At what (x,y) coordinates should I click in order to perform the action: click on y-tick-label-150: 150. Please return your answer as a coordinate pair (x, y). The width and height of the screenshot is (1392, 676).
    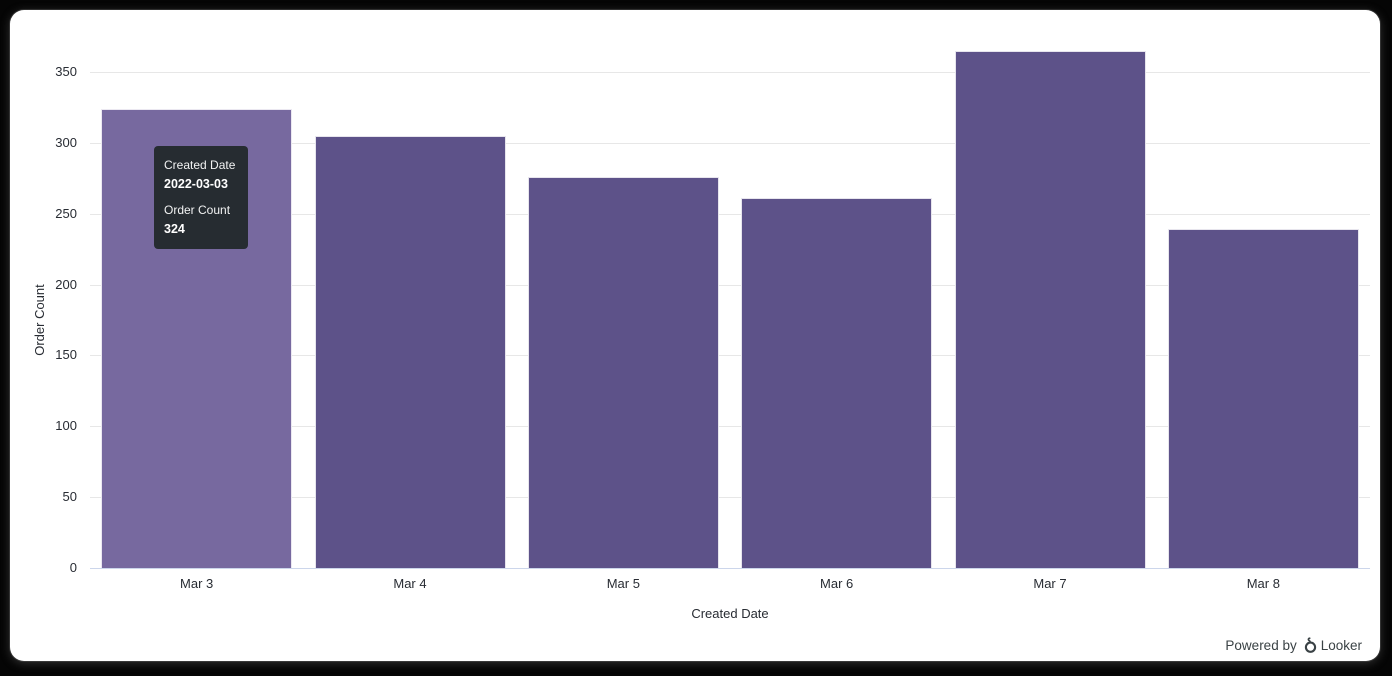
    Looking at the image, I should click on (66, 355).